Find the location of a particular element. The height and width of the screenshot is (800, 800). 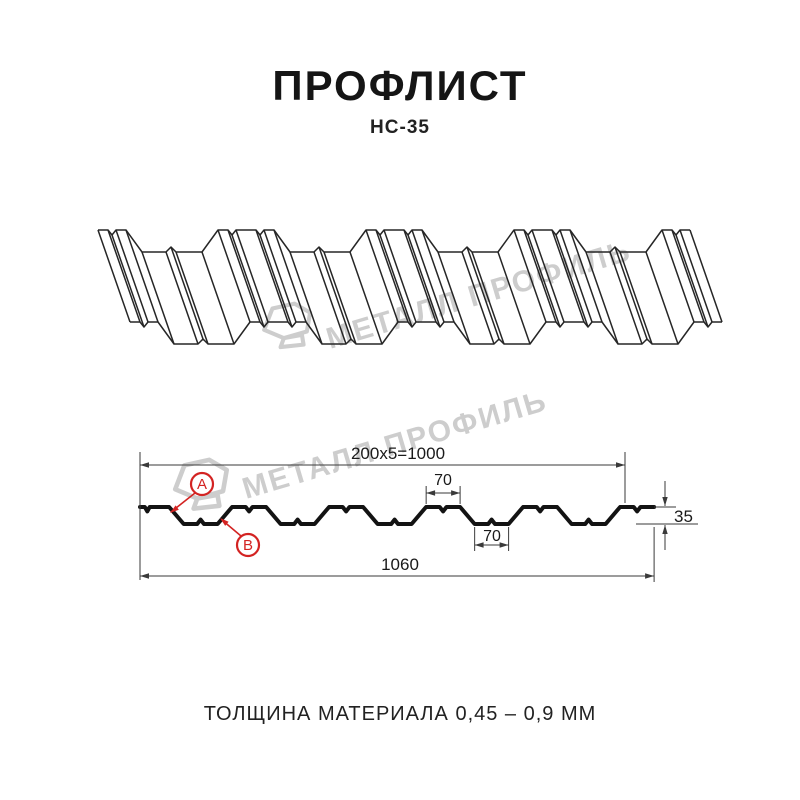

callout-b-circle is located at coordinates (248, 545).